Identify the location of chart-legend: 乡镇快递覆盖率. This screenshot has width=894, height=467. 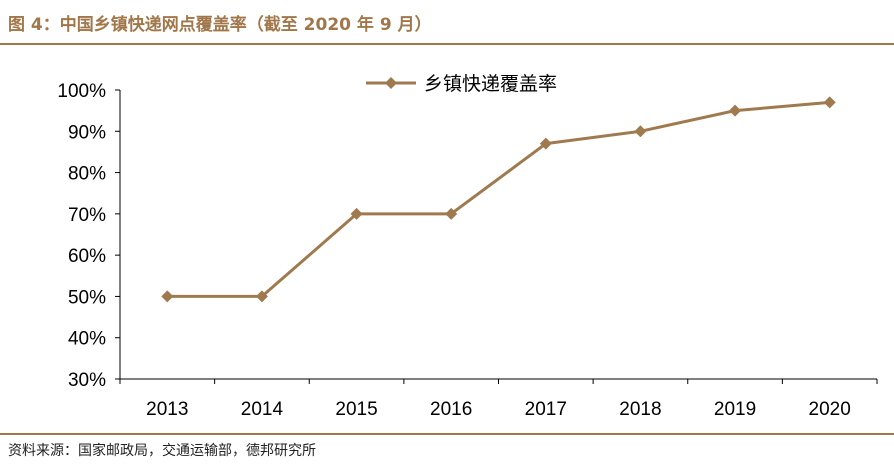
(461, 84).